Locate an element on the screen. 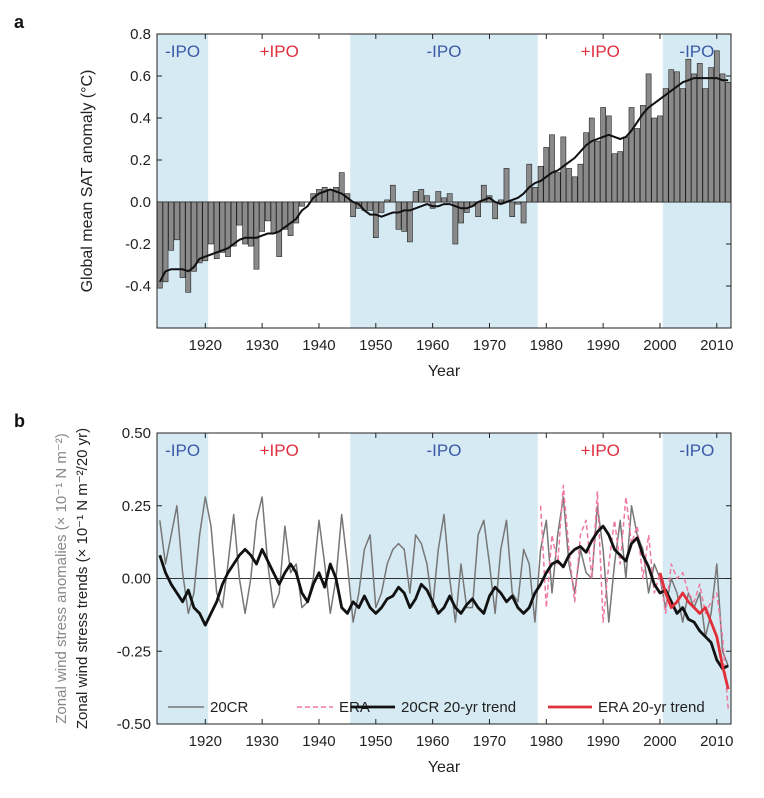  bar-2006 is located at coordinates (694, 138).